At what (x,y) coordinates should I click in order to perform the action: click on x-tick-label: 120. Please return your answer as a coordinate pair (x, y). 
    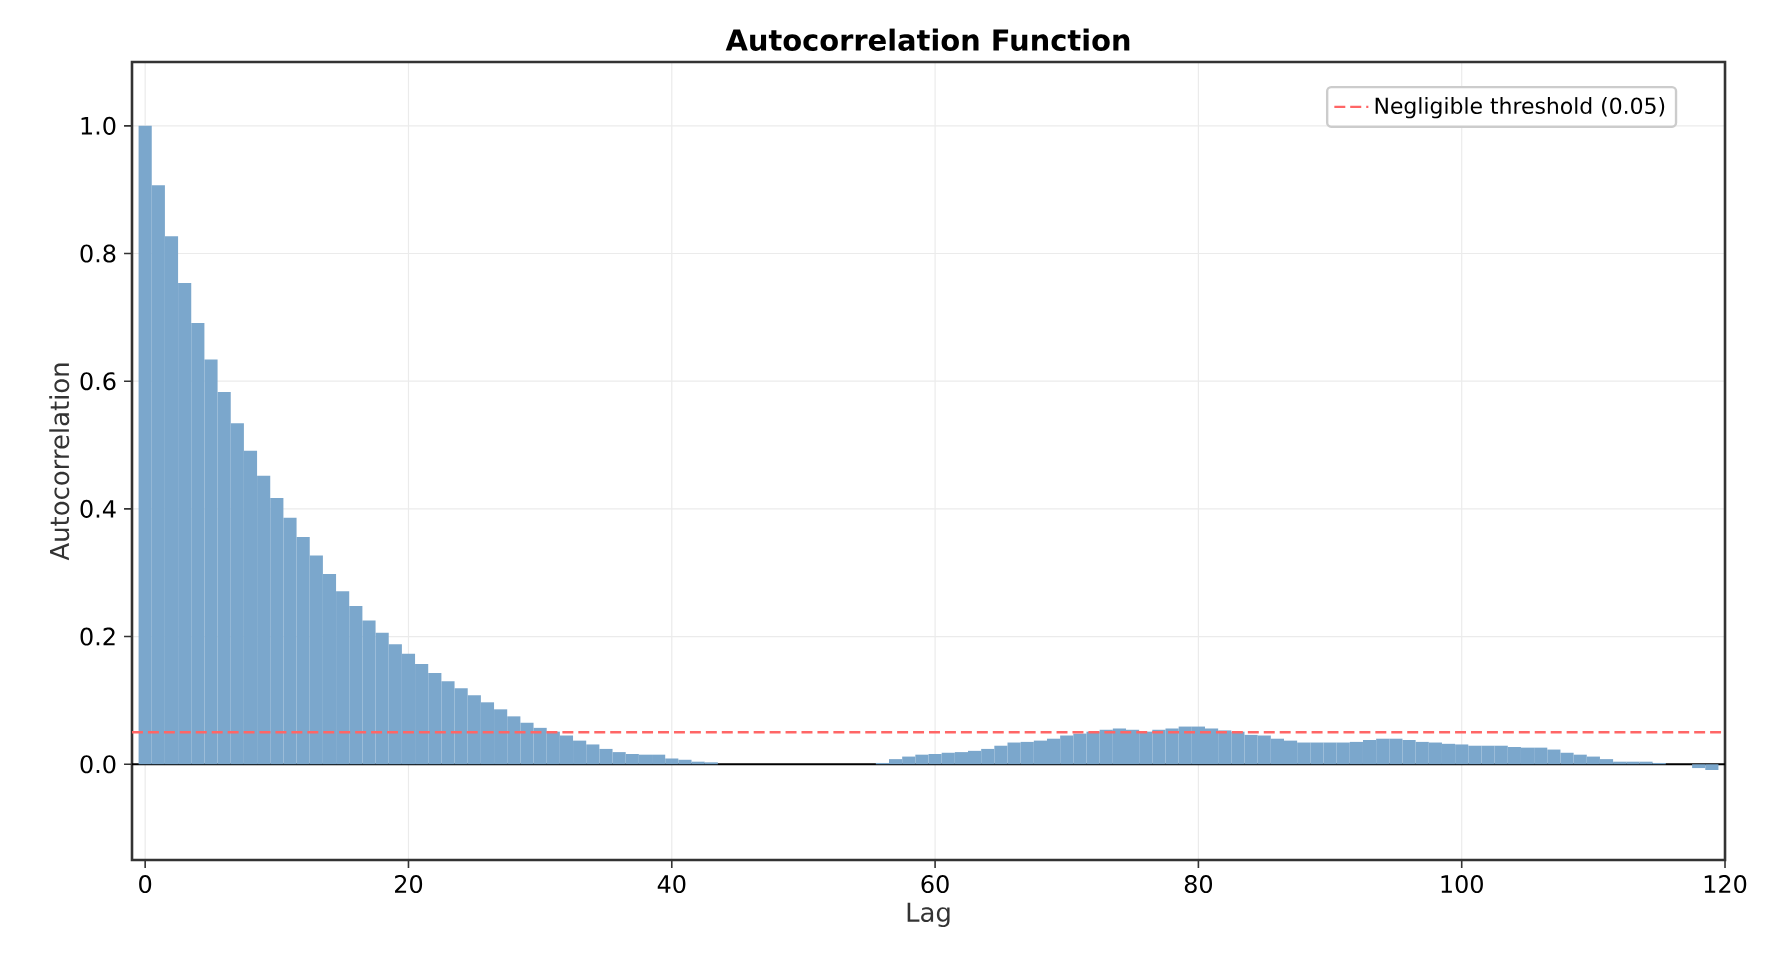
    Looking at the image, I should click on (1725, 884).